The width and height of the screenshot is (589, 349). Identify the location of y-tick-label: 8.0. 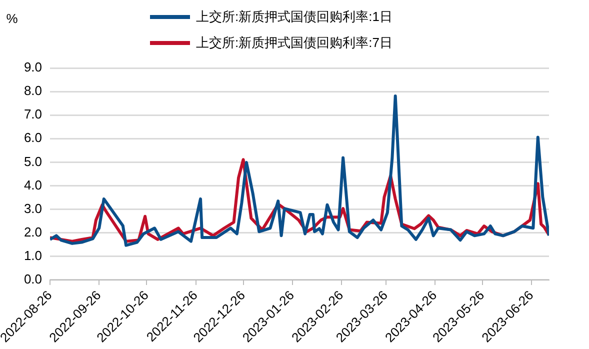
(33, 90).